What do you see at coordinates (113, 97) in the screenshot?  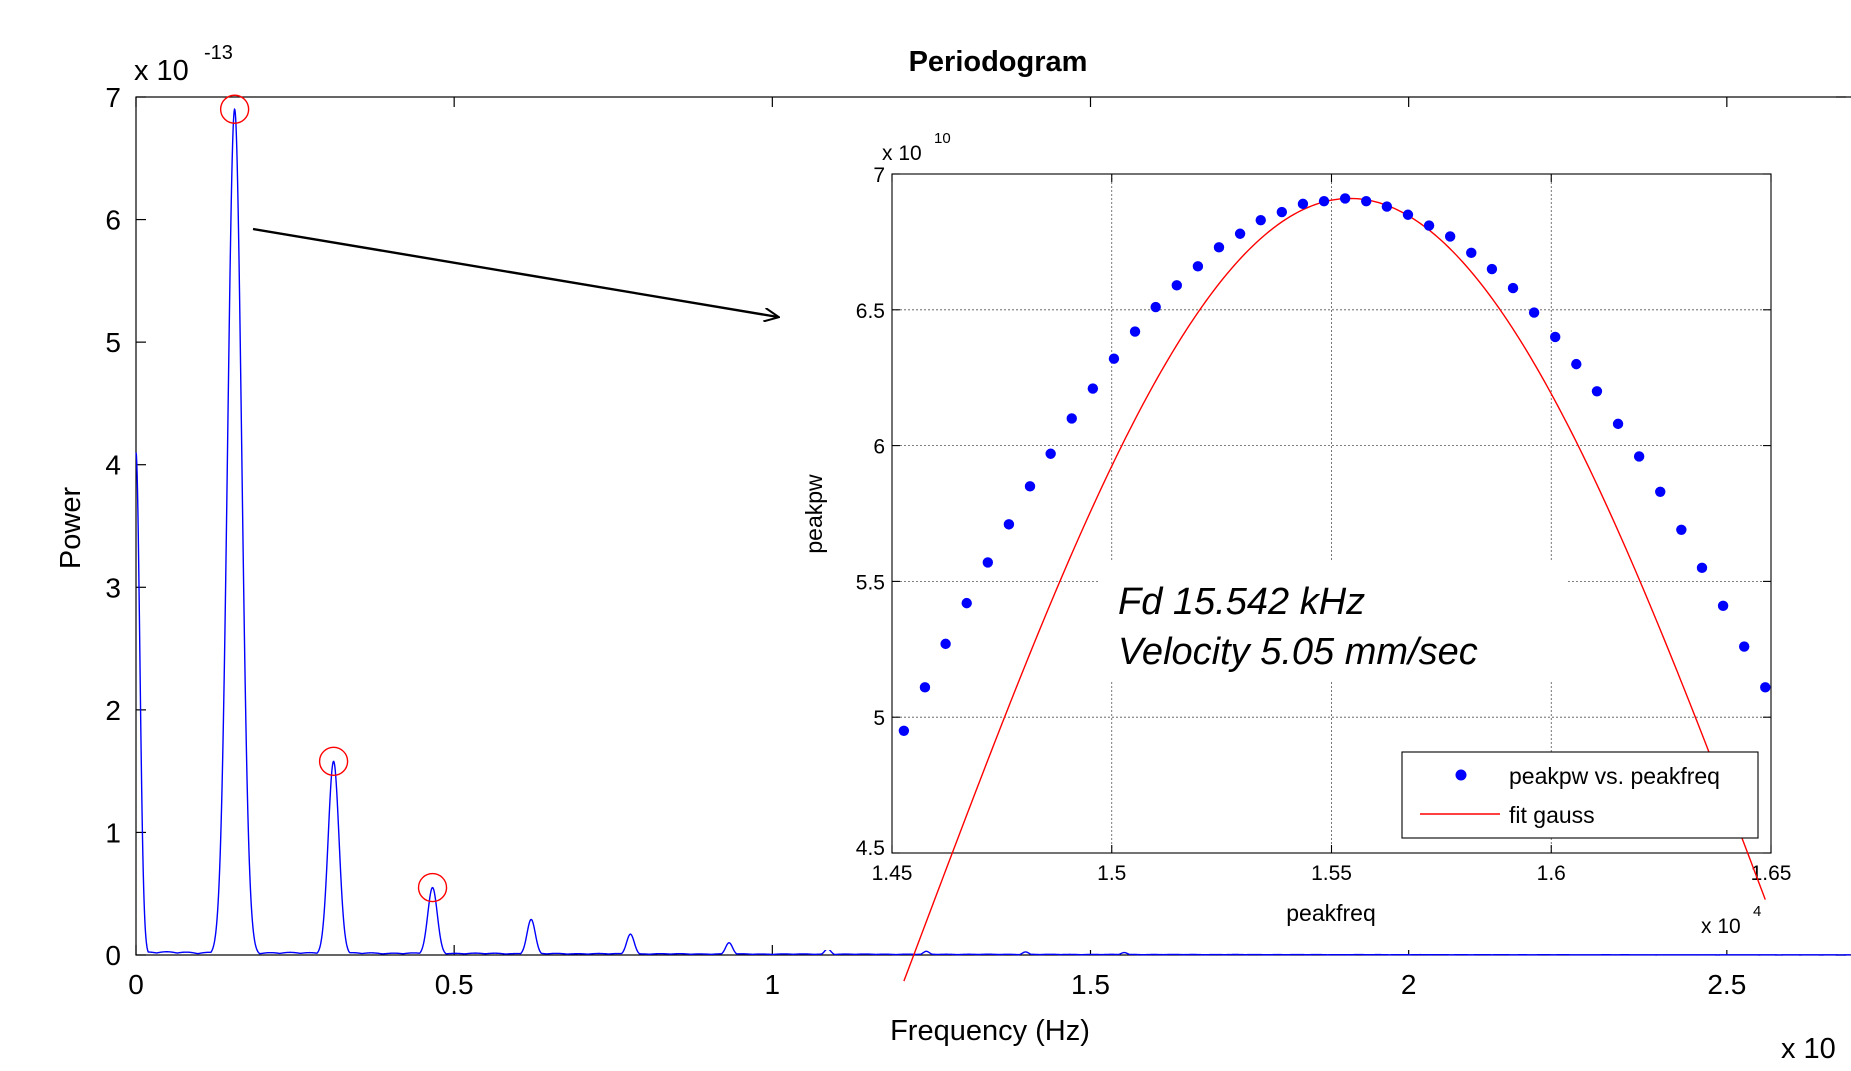 I see `main-ytick-label: 7` at bounding box center [113, 97].